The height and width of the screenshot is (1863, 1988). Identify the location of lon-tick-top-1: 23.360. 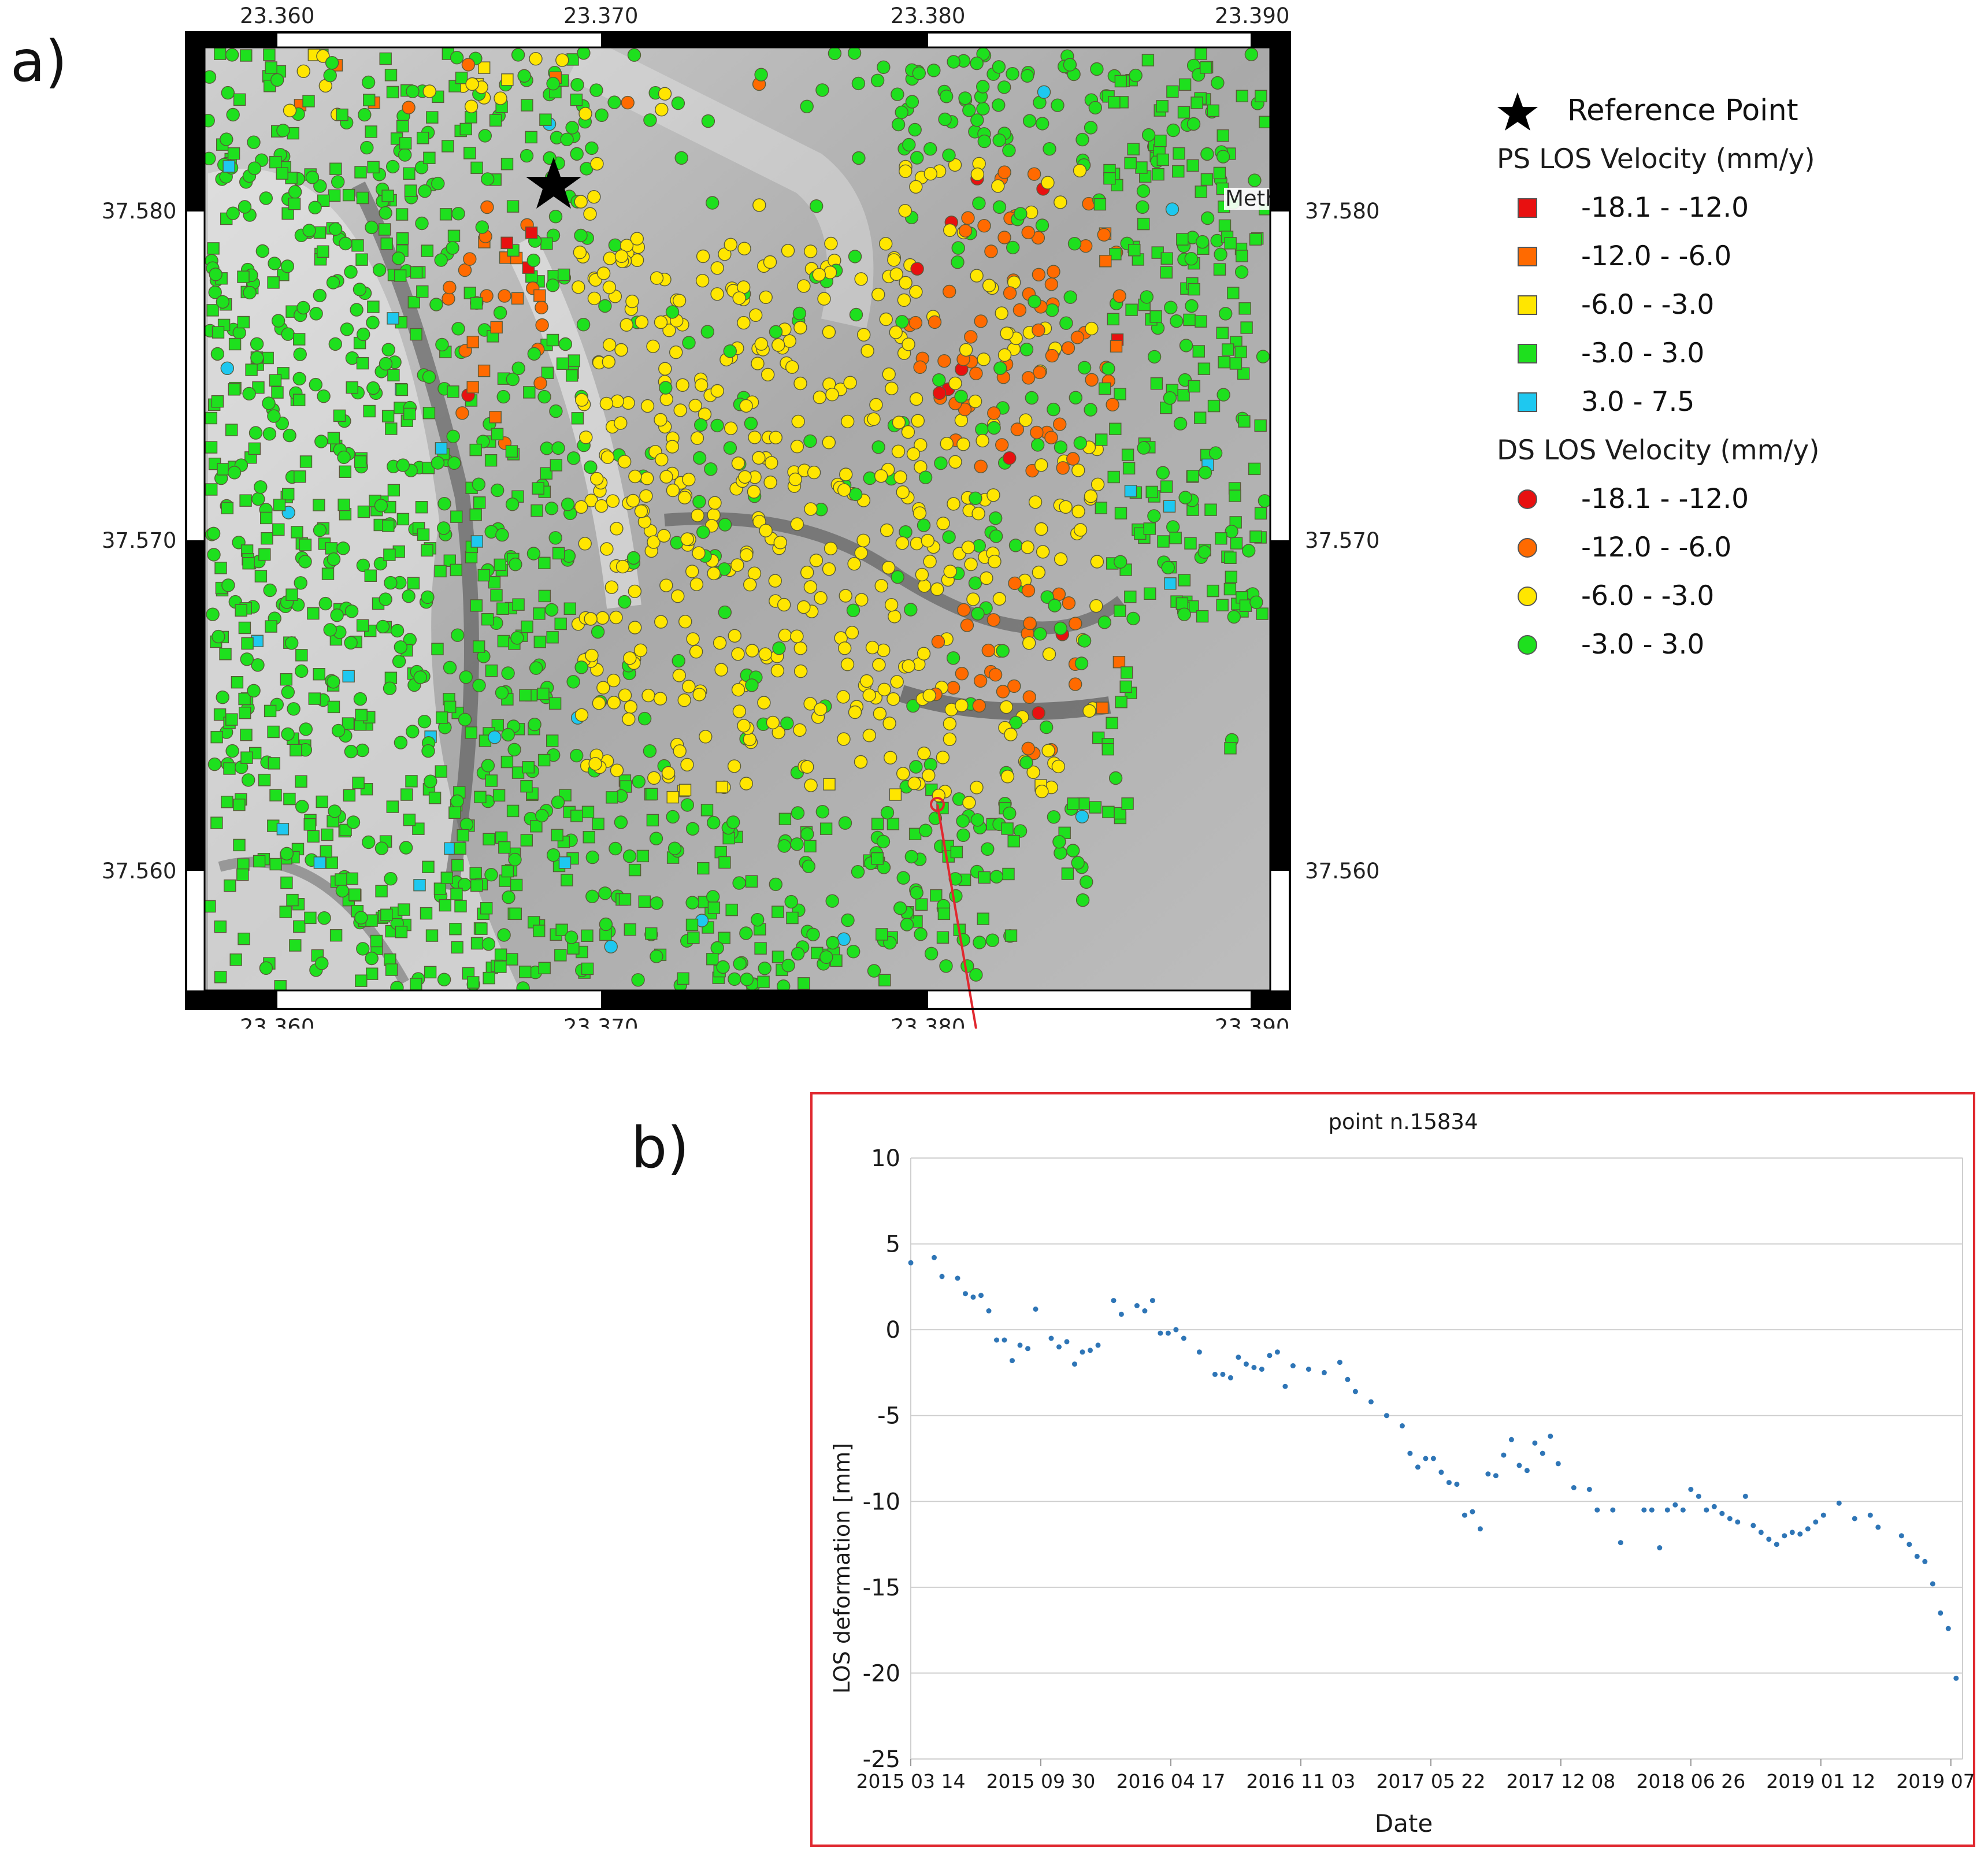
(277, 15).